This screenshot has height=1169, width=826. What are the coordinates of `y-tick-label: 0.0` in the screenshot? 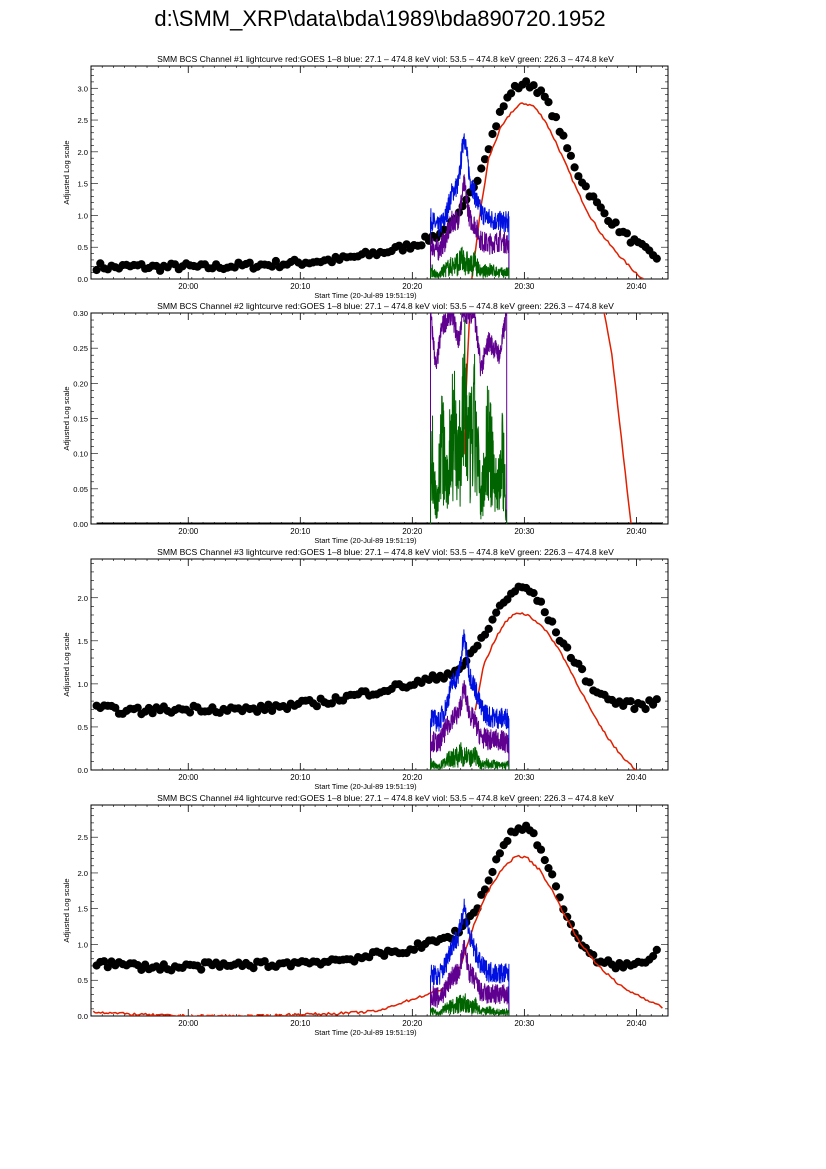 It's located at (82, 279).